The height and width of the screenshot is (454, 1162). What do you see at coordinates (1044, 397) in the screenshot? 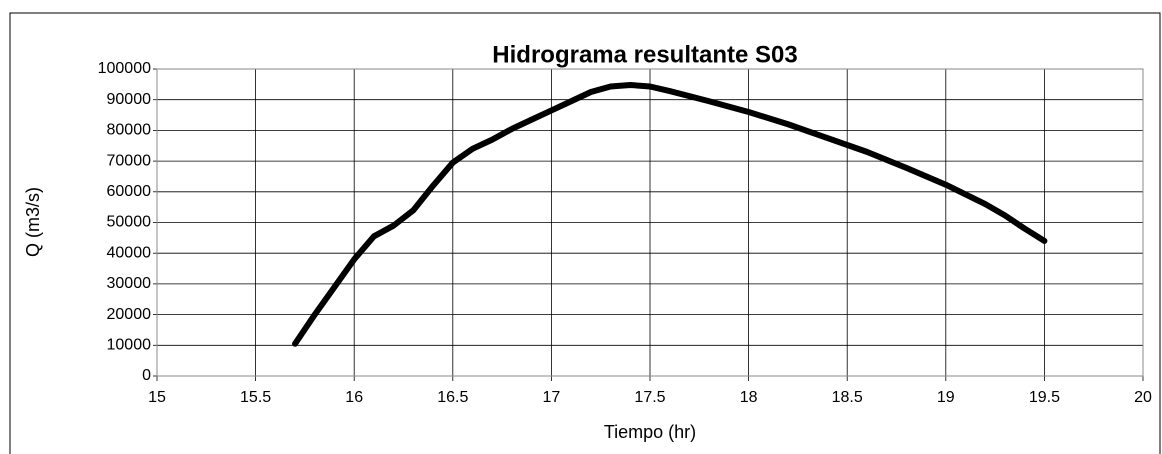
I see `x-tick-label: 19.5` at bounding box center [1044, 397].